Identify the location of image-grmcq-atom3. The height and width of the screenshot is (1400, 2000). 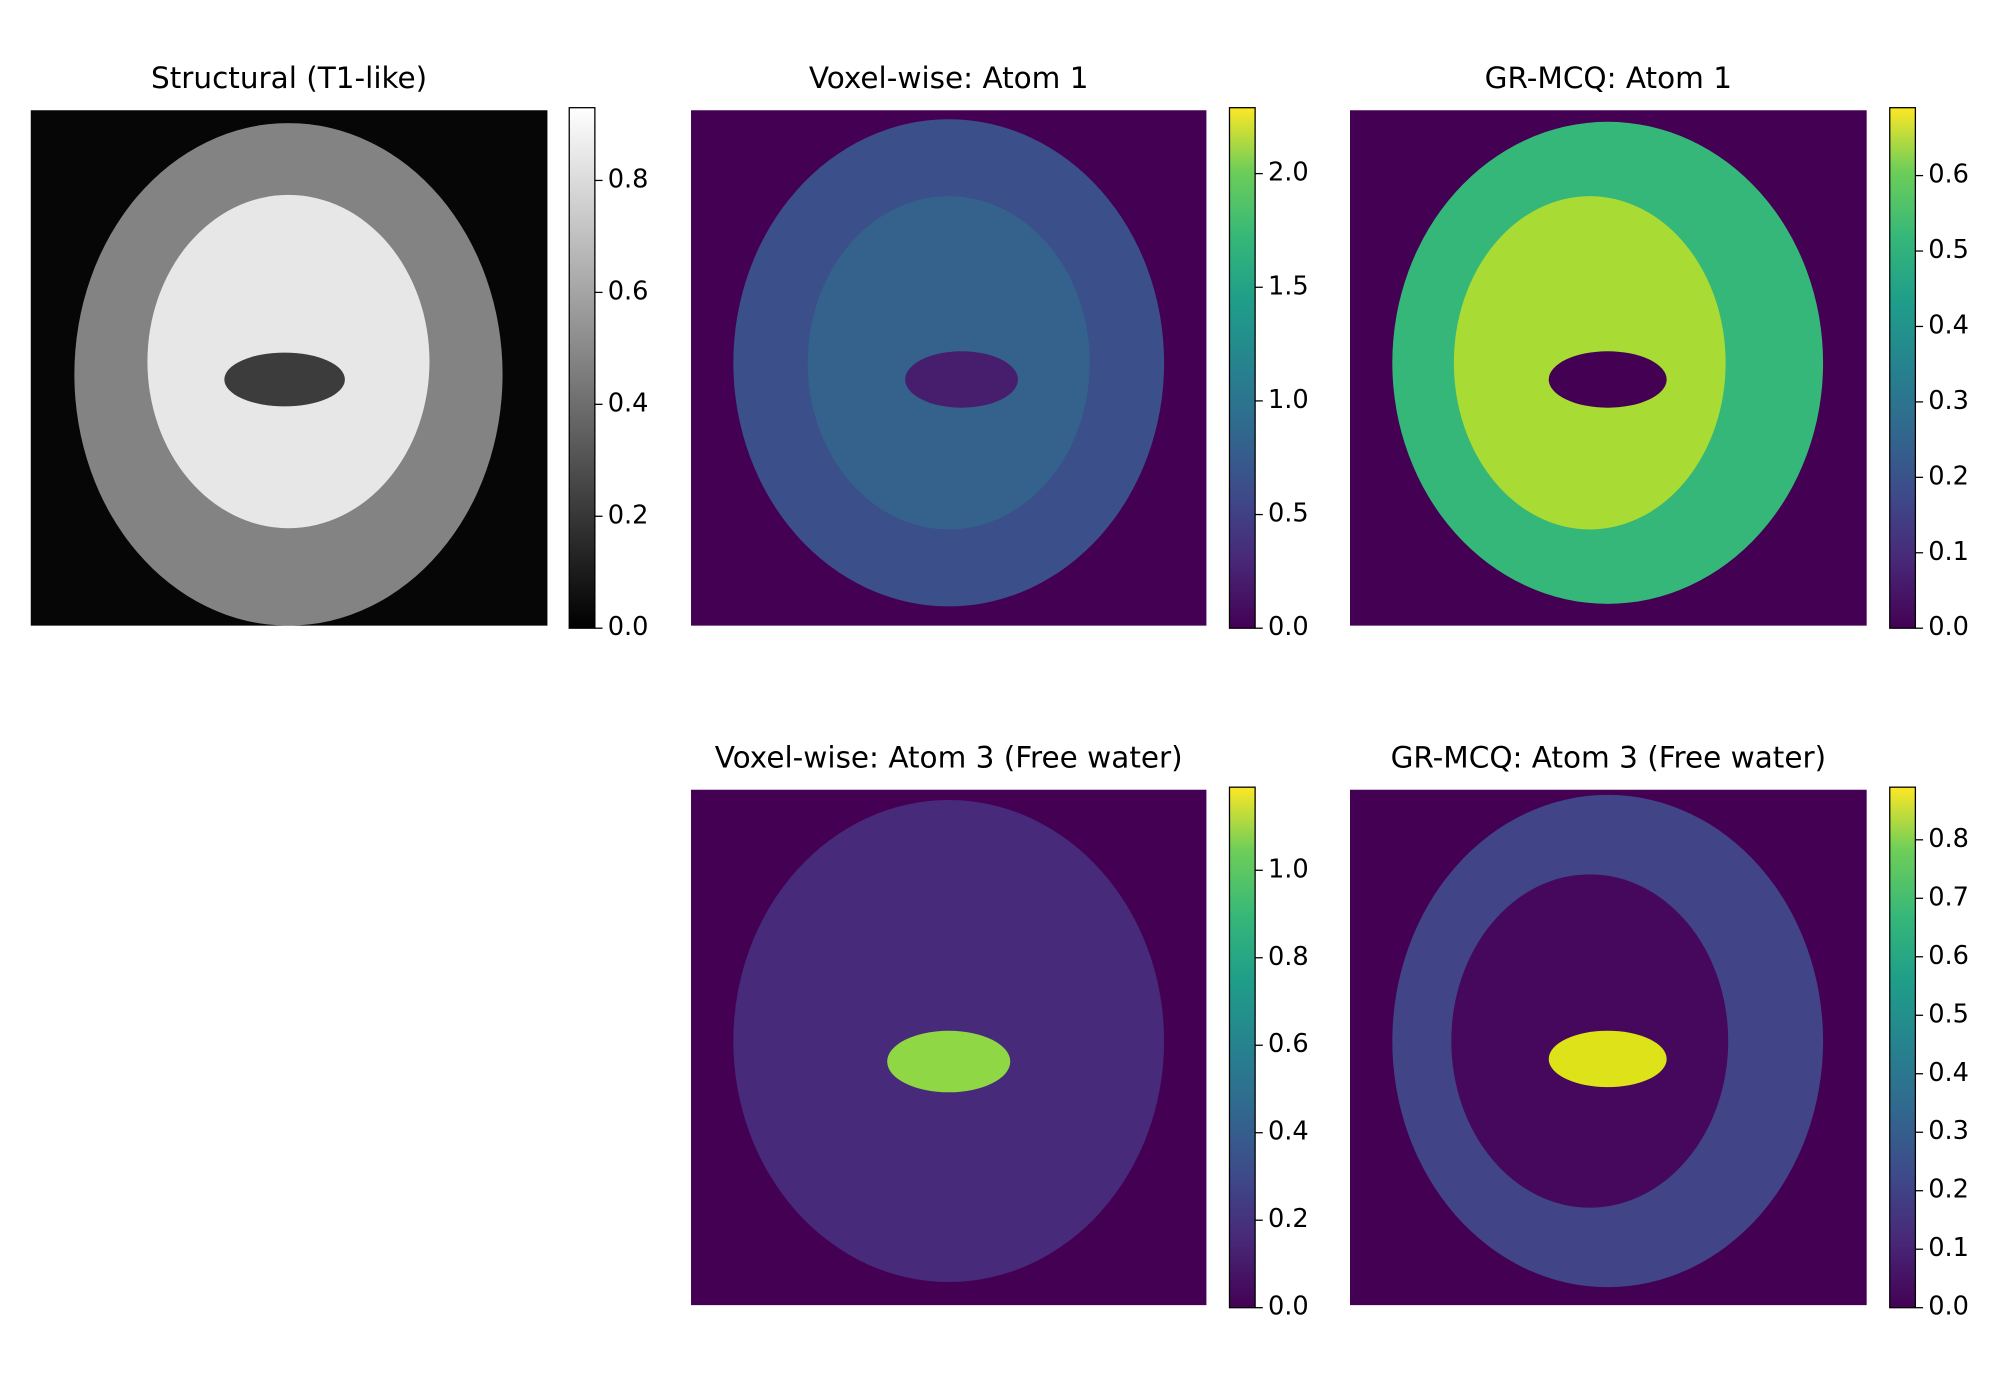
(1608, 1047).